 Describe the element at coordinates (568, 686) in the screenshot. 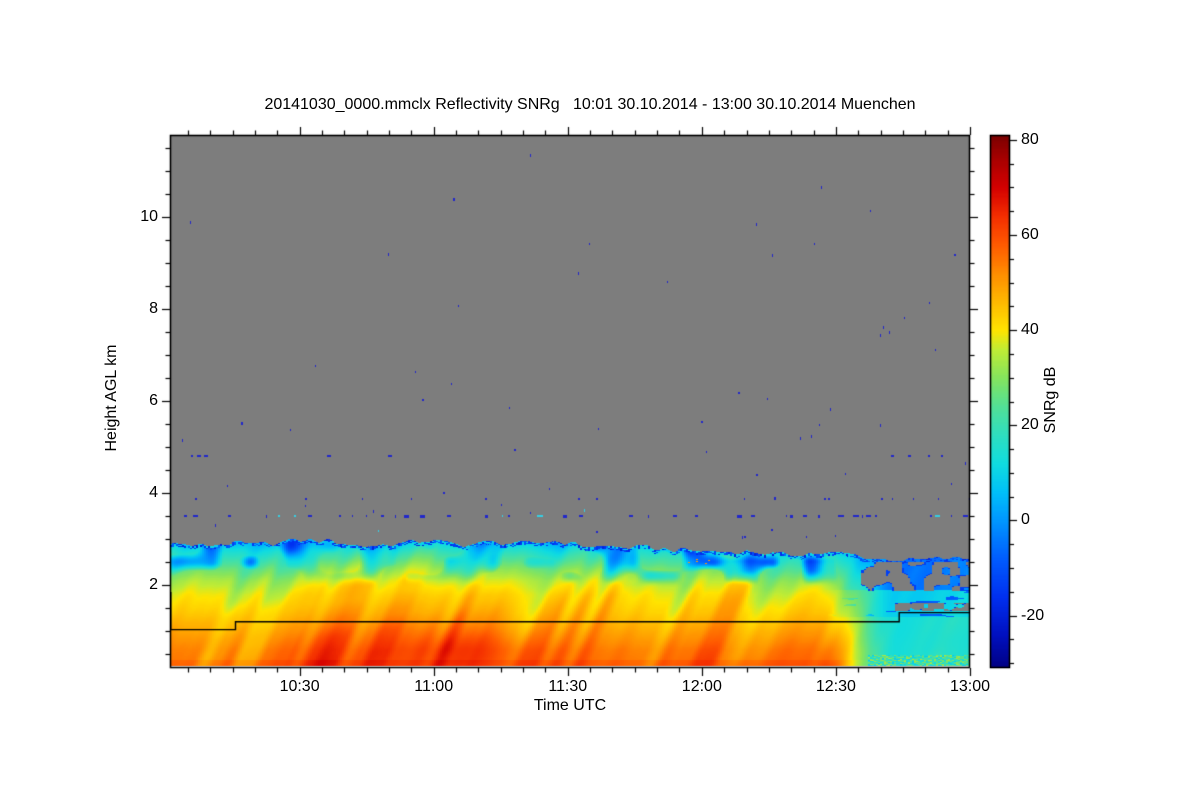

I see `x-tick-label: 11:30` at that location.